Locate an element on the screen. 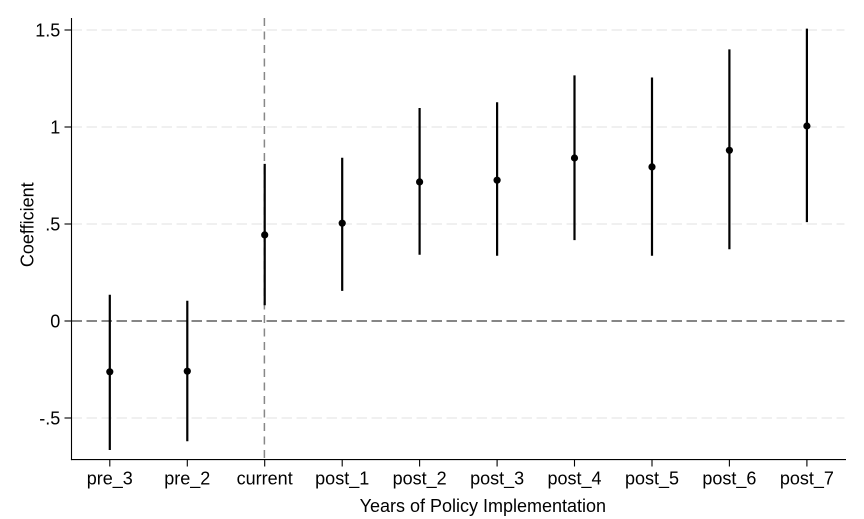 This screenshot has height=519, width=864. svg-text: 1 is located at coordinates (55, 128).